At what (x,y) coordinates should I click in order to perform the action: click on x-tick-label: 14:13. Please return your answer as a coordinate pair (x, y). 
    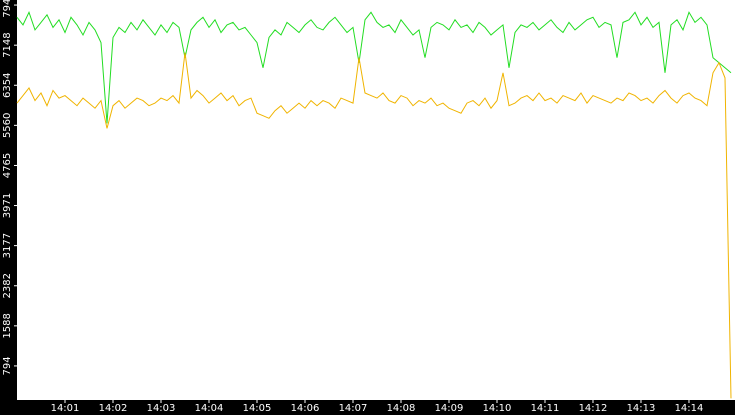
    Looking at the image, I should click on (641, 408).